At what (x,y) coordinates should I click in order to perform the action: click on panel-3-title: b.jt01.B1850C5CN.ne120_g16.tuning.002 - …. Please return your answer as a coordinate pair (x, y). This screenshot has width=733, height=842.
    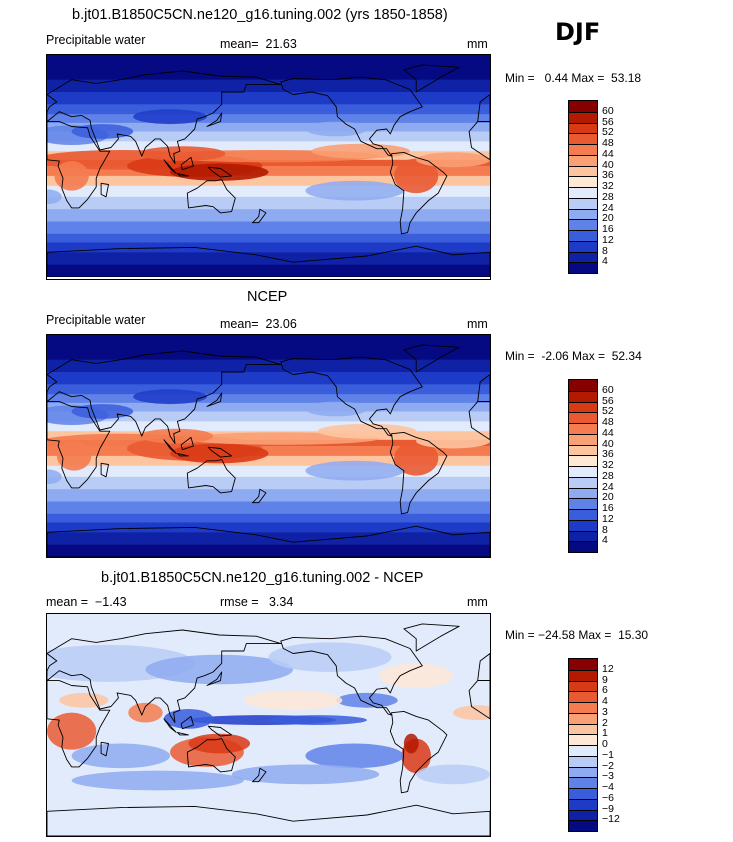
    Looking at the image, I should click on (262, 578).